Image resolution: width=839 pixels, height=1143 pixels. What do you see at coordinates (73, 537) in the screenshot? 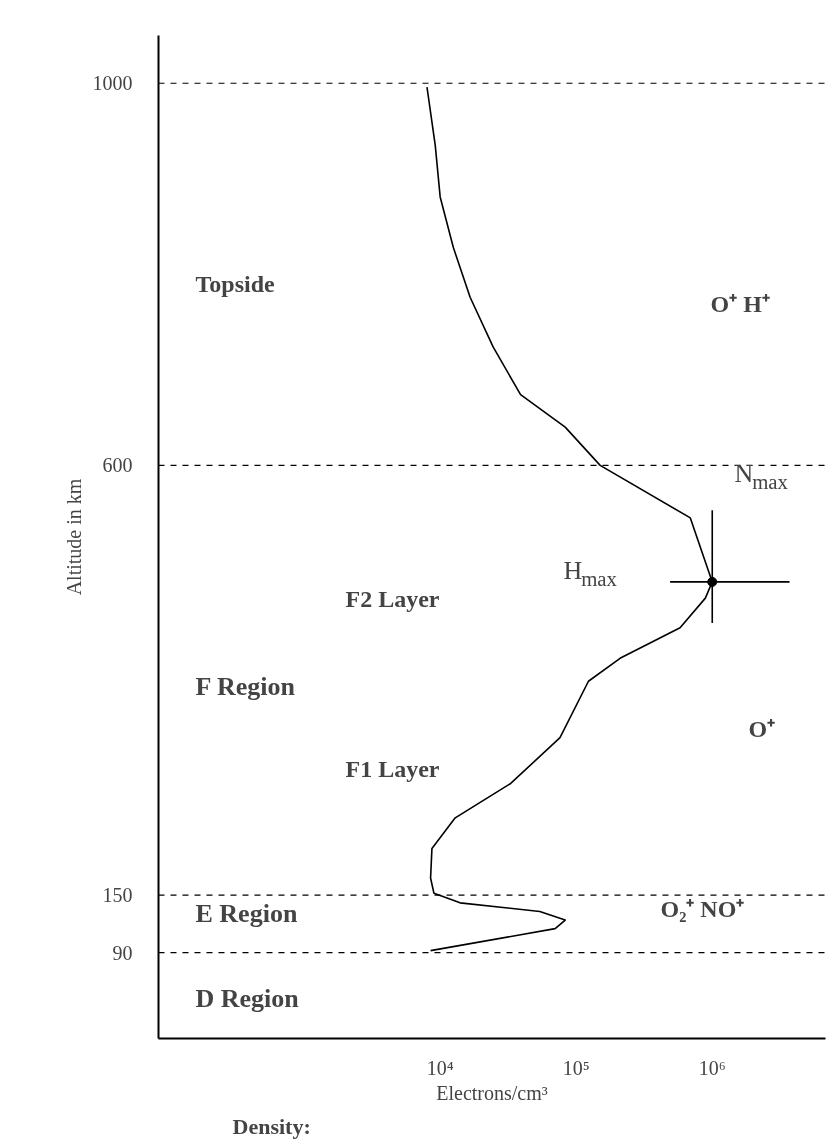
I see `y-axis-title: Altitude in km` at bounding box center [73, 537].